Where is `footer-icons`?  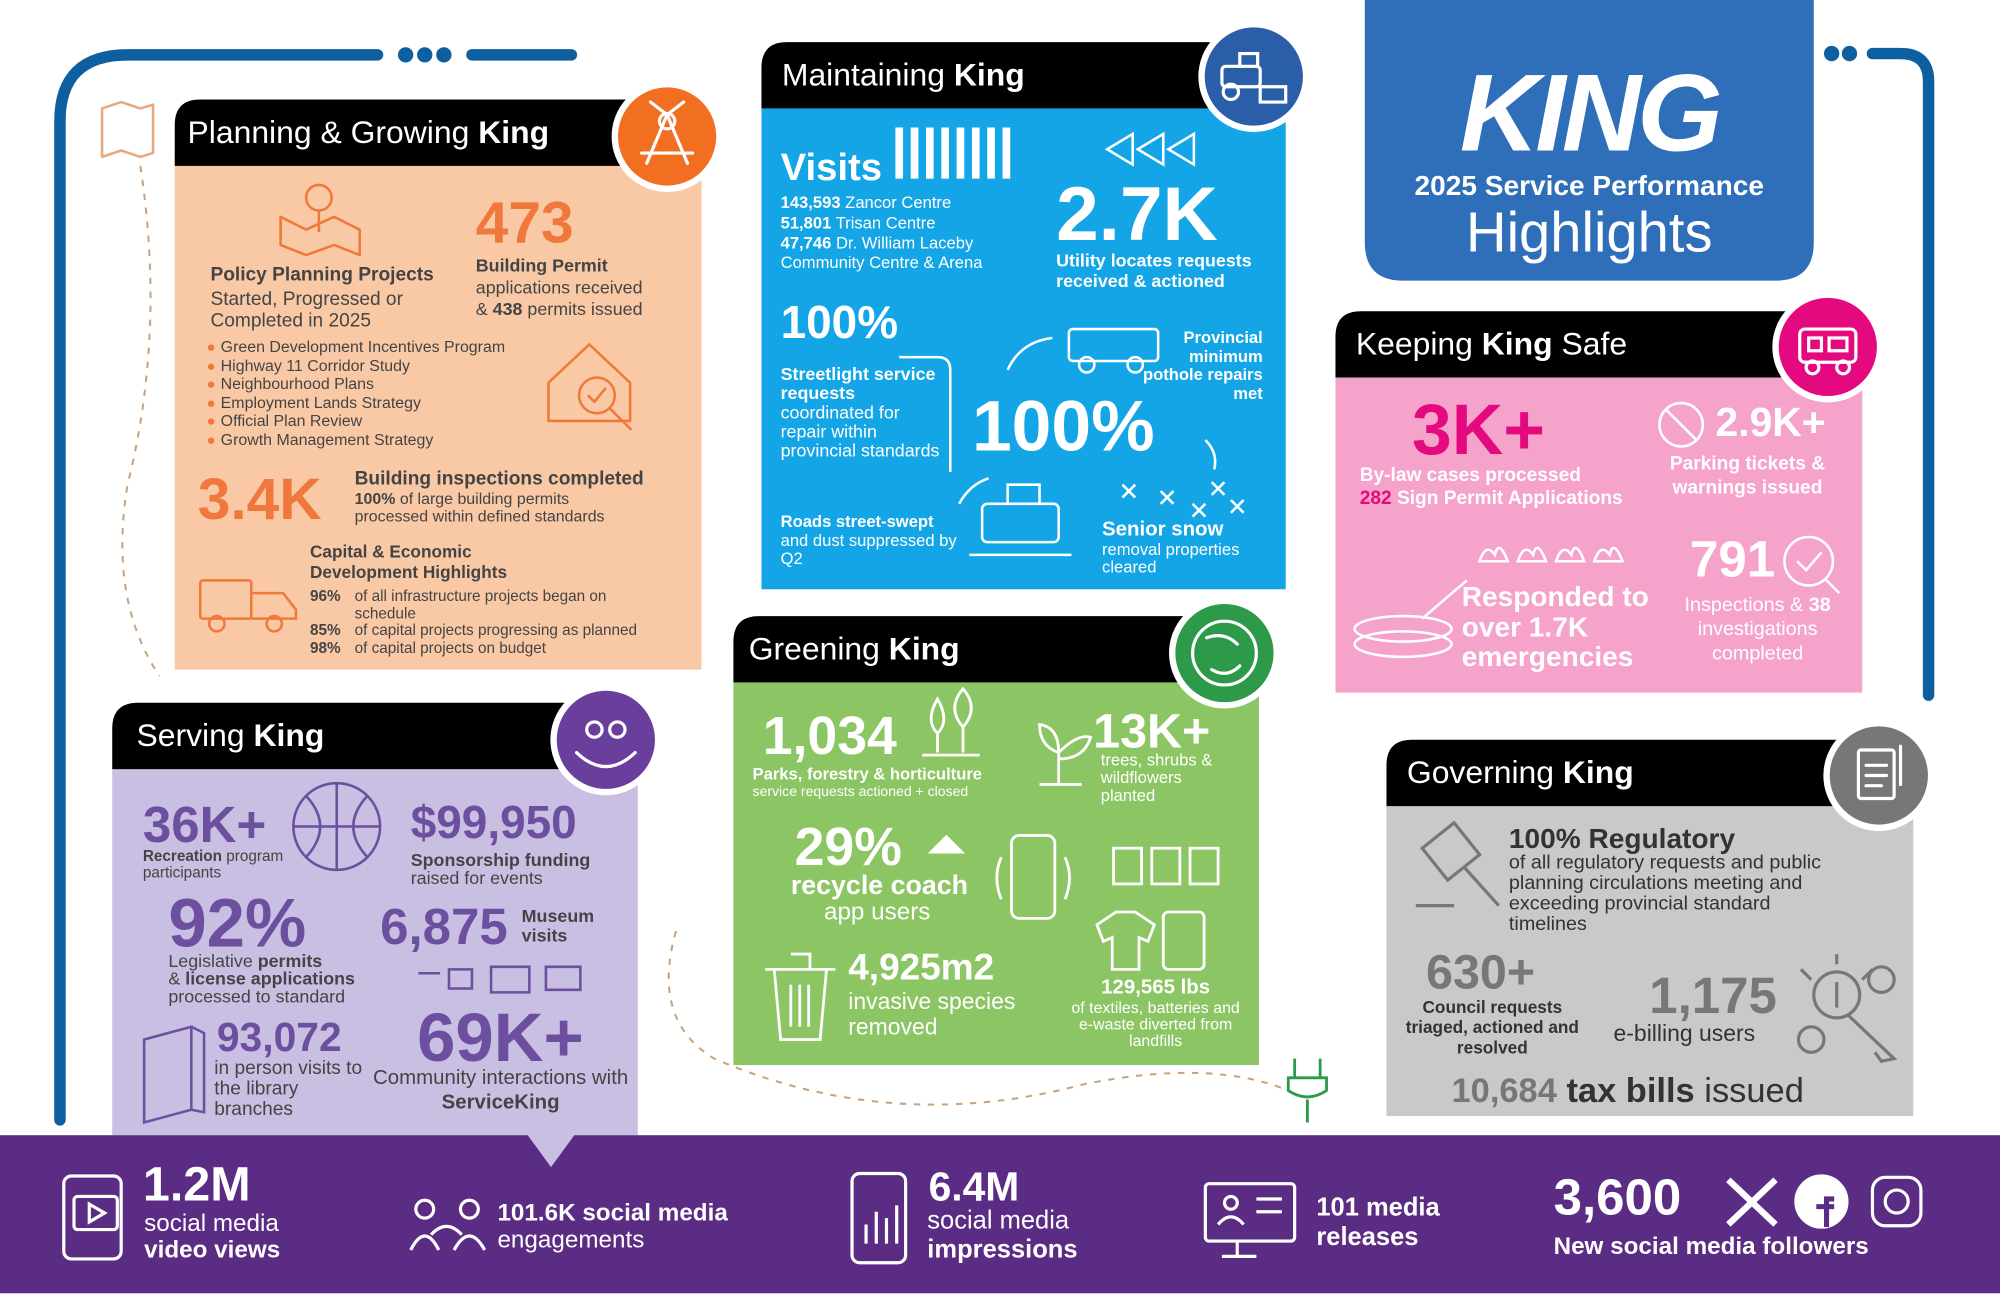
footer-icons is located at coordinates (992, 1218).